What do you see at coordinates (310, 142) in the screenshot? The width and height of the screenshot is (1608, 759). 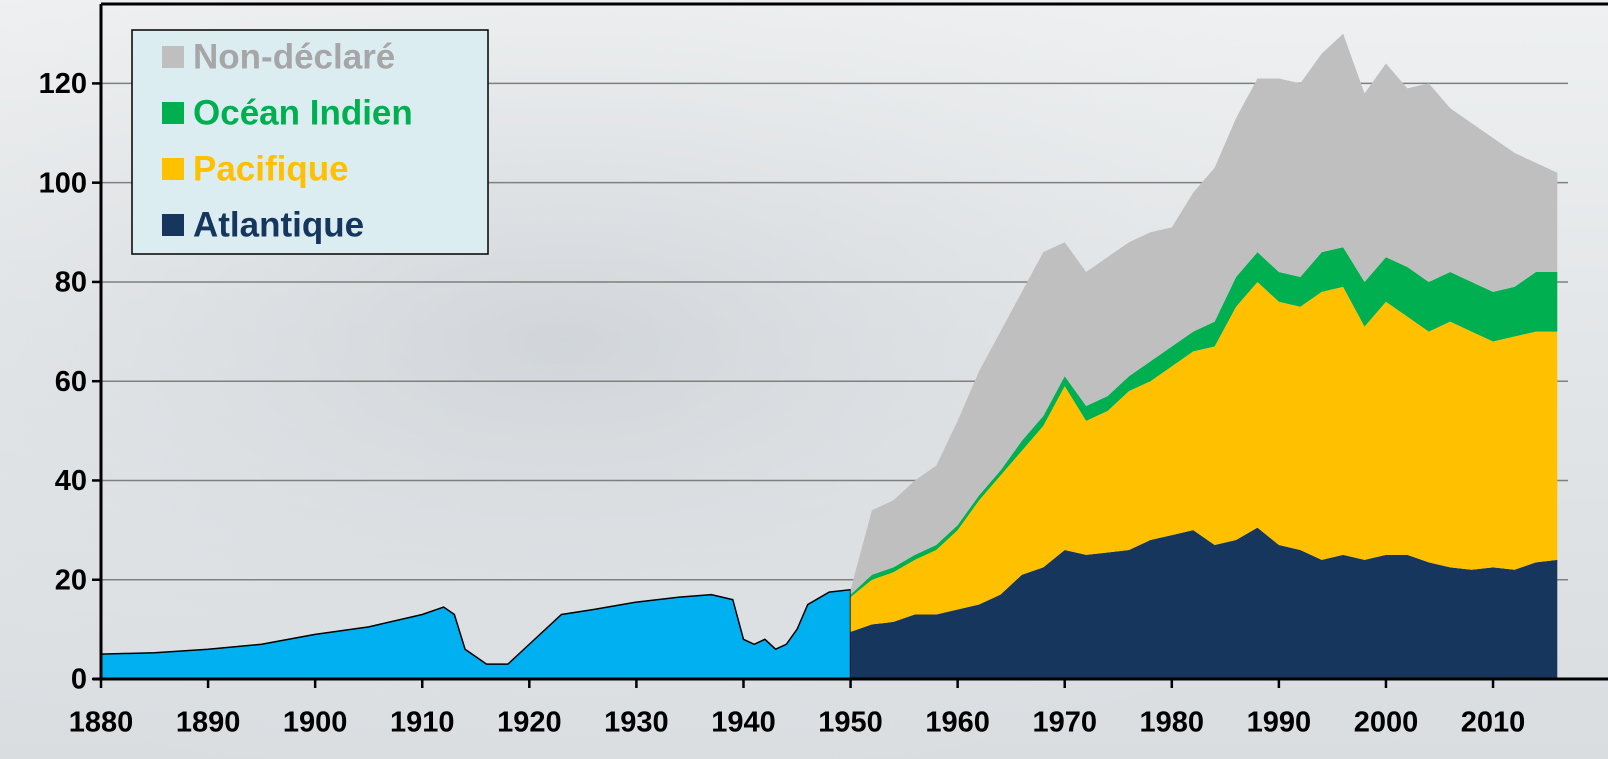 I see `legend-box` at bounding box center [310, 142].